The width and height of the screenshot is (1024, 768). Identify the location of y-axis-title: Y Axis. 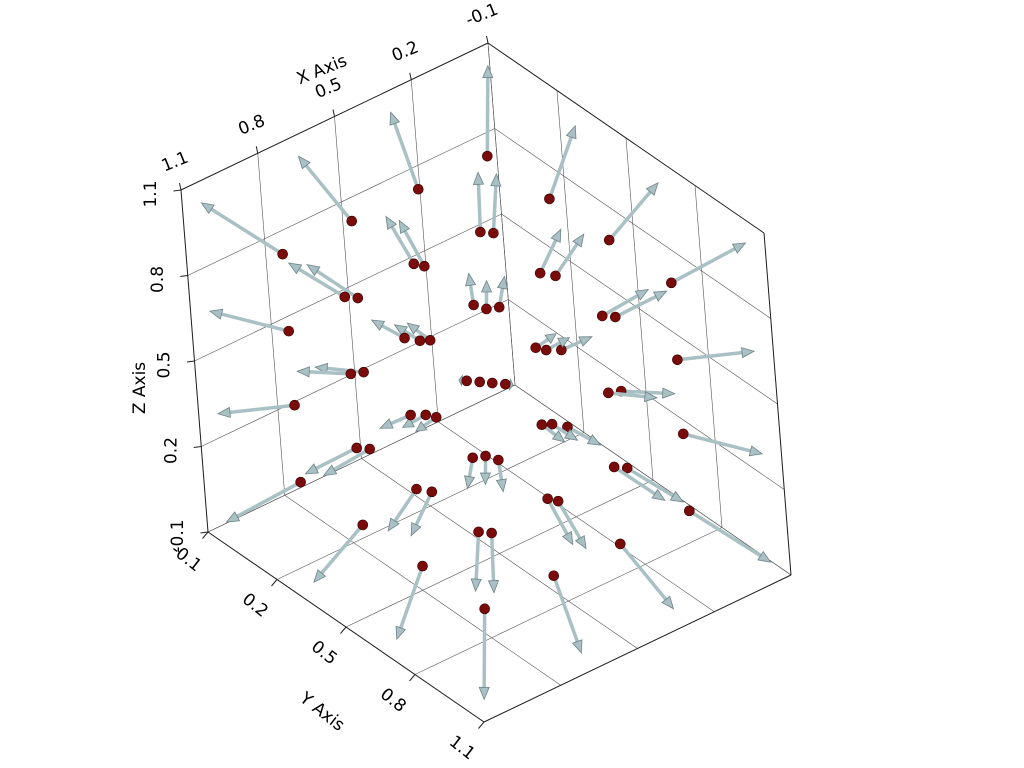
(321, 712).